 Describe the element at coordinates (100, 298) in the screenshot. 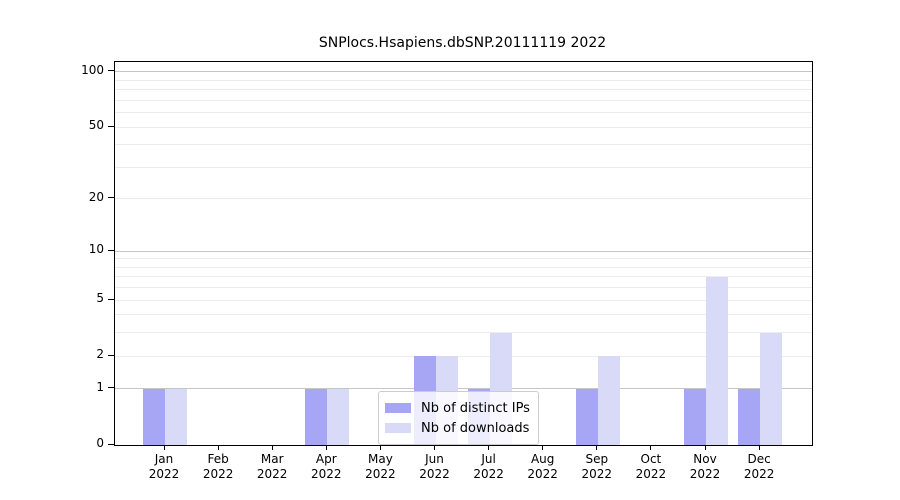

I see `y-axis-tick-label: 5` at that location.